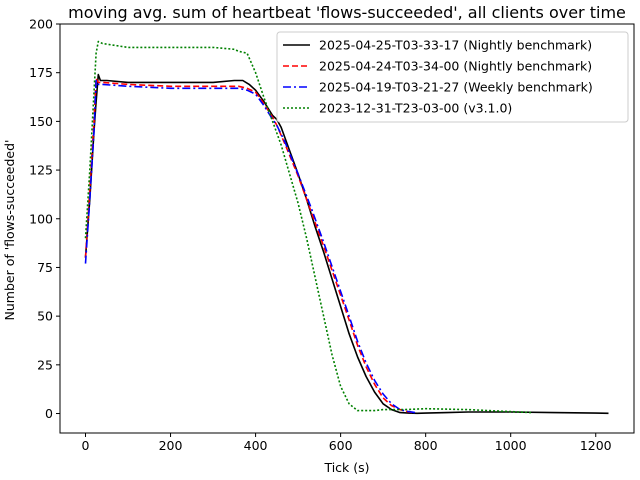 This screenshot has height=480, width=640. What do you see at coordinates (455, 66) in the screenshot?
I see `legend-label-2: 2025-04-24-T03-34-00 (Nightly benchmark)` at bounding box center [455, 66].